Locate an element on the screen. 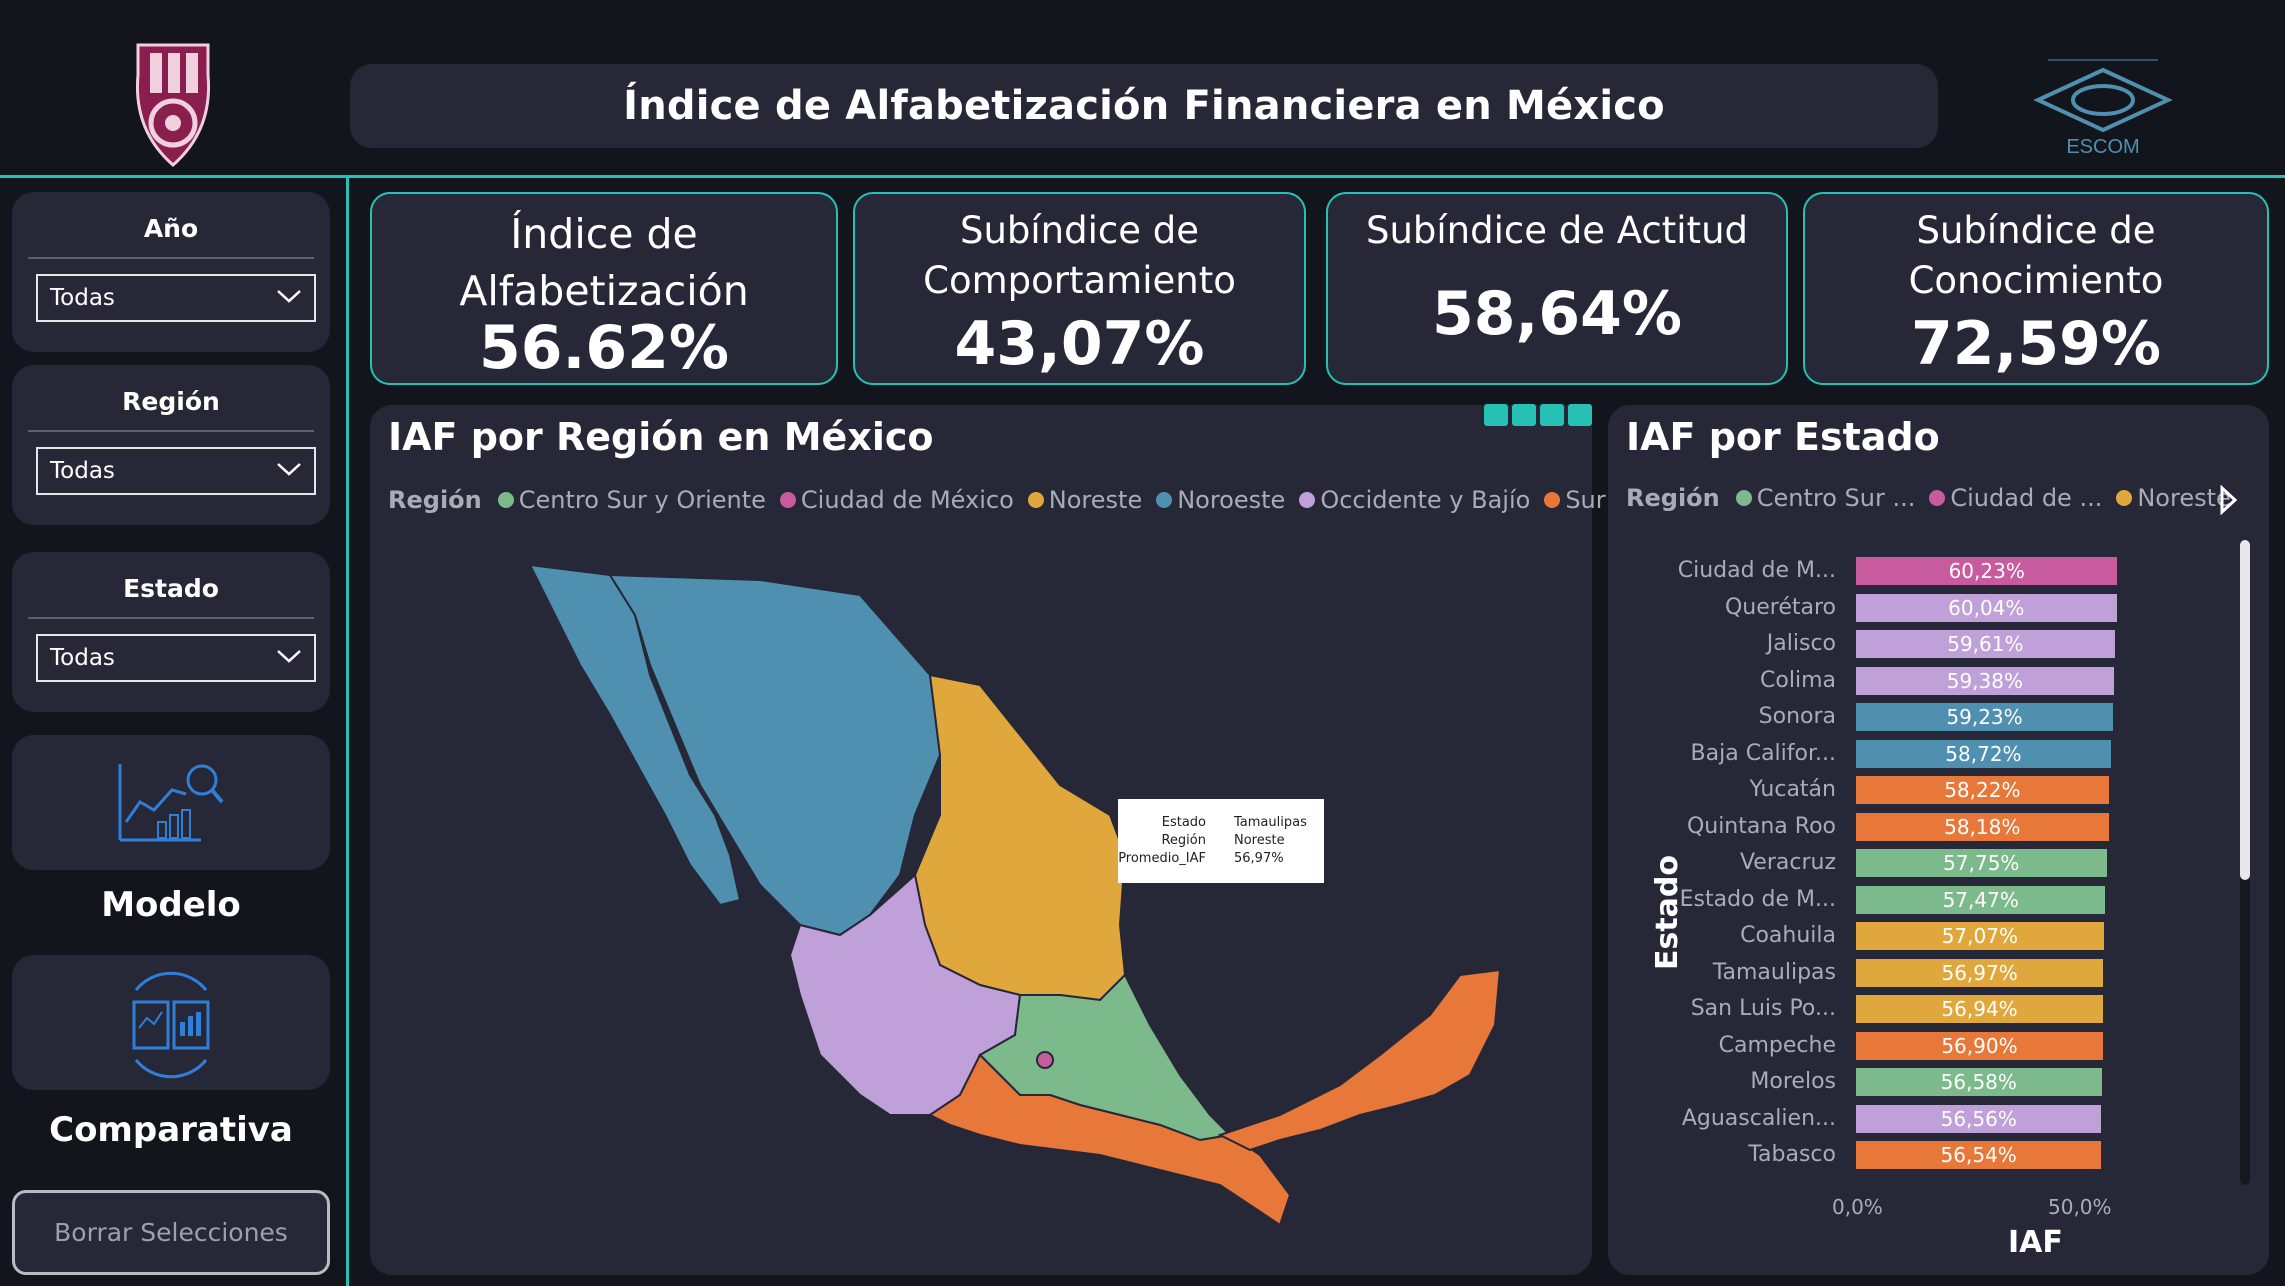 The image size is (2285, 1286). filter-divider is located at coordinates (171, 431).